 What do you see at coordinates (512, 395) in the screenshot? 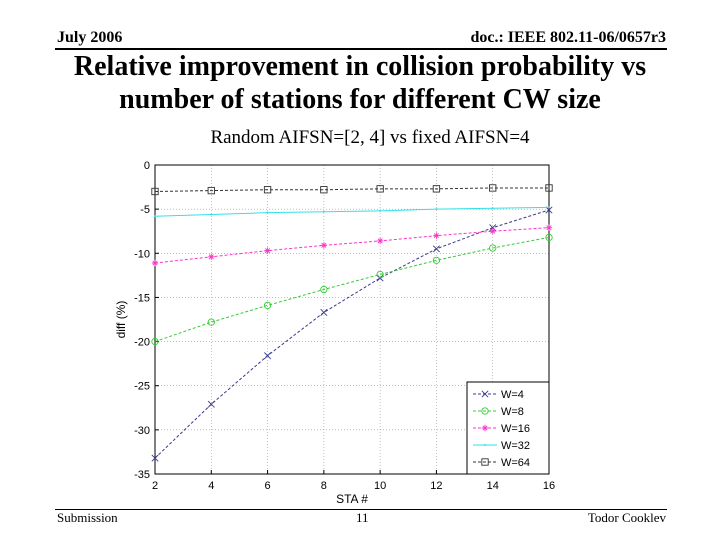
I see `legend-label: W=4` at bounding box center [512, 395].